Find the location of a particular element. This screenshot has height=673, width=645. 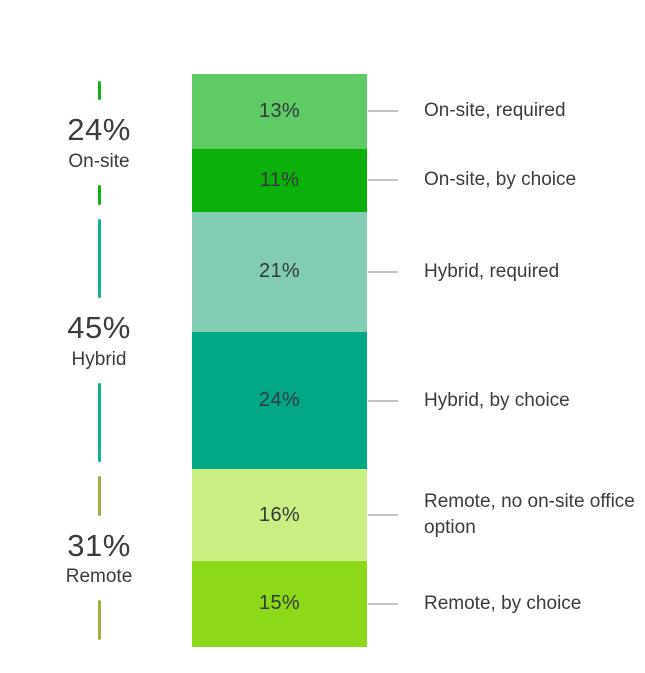

segment-value: 21% is located at coordinates (279, 271).